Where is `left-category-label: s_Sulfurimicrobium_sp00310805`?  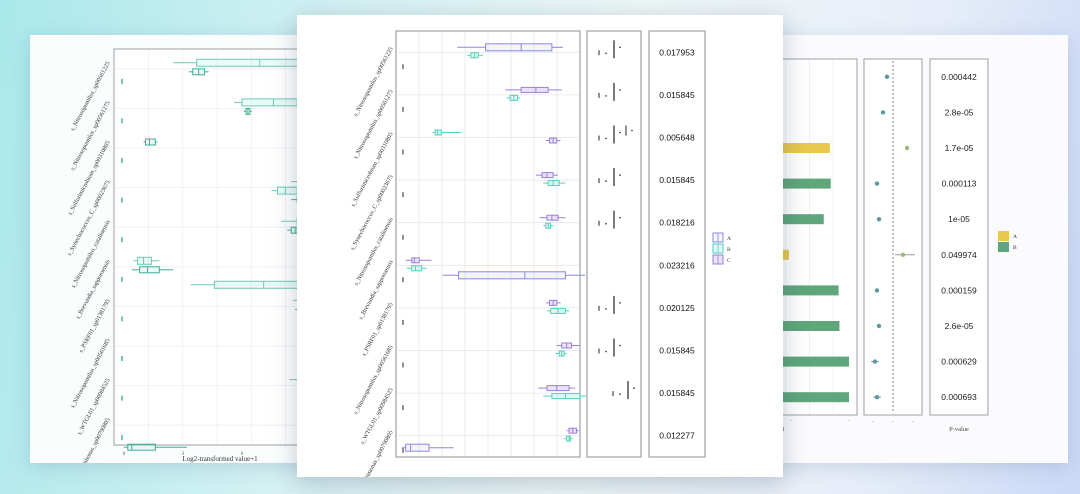
left-category-label: s_Sulfurimicrobium_sp00310805 is located at coordinates (89, 178).